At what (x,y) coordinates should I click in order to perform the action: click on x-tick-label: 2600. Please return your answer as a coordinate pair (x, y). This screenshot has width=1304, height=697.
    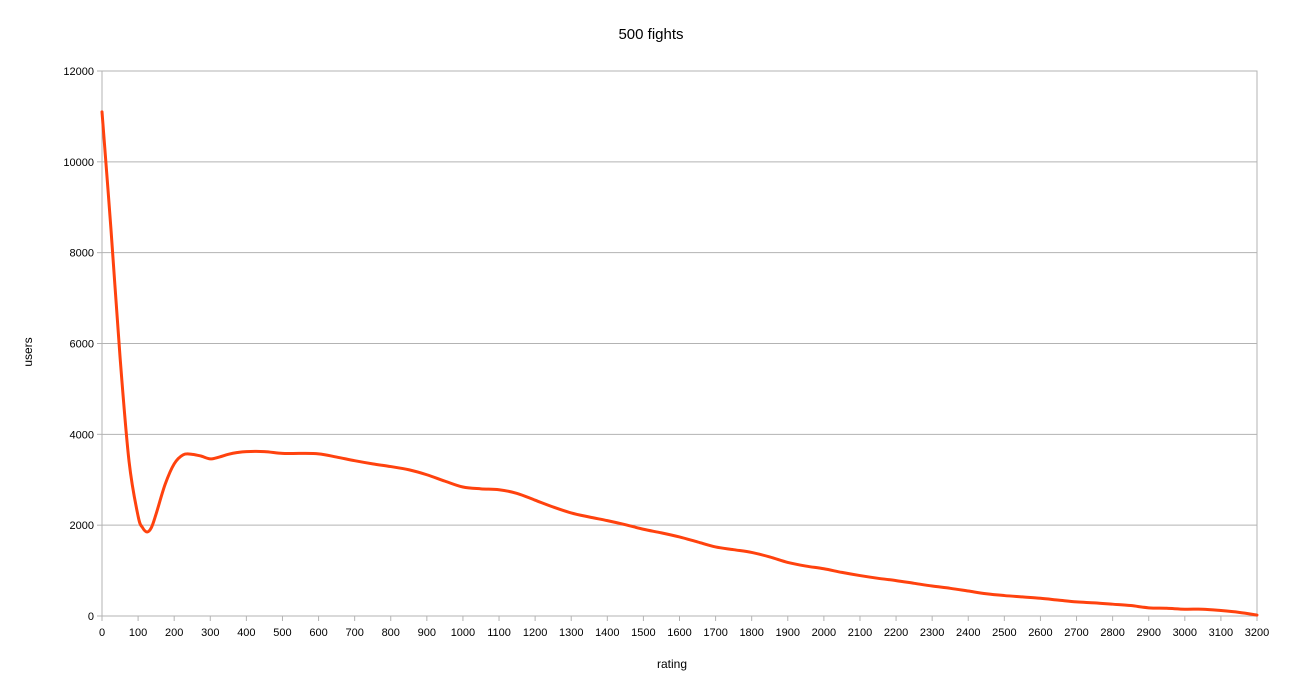
    Looking at the image, I should click on (1040, 633).